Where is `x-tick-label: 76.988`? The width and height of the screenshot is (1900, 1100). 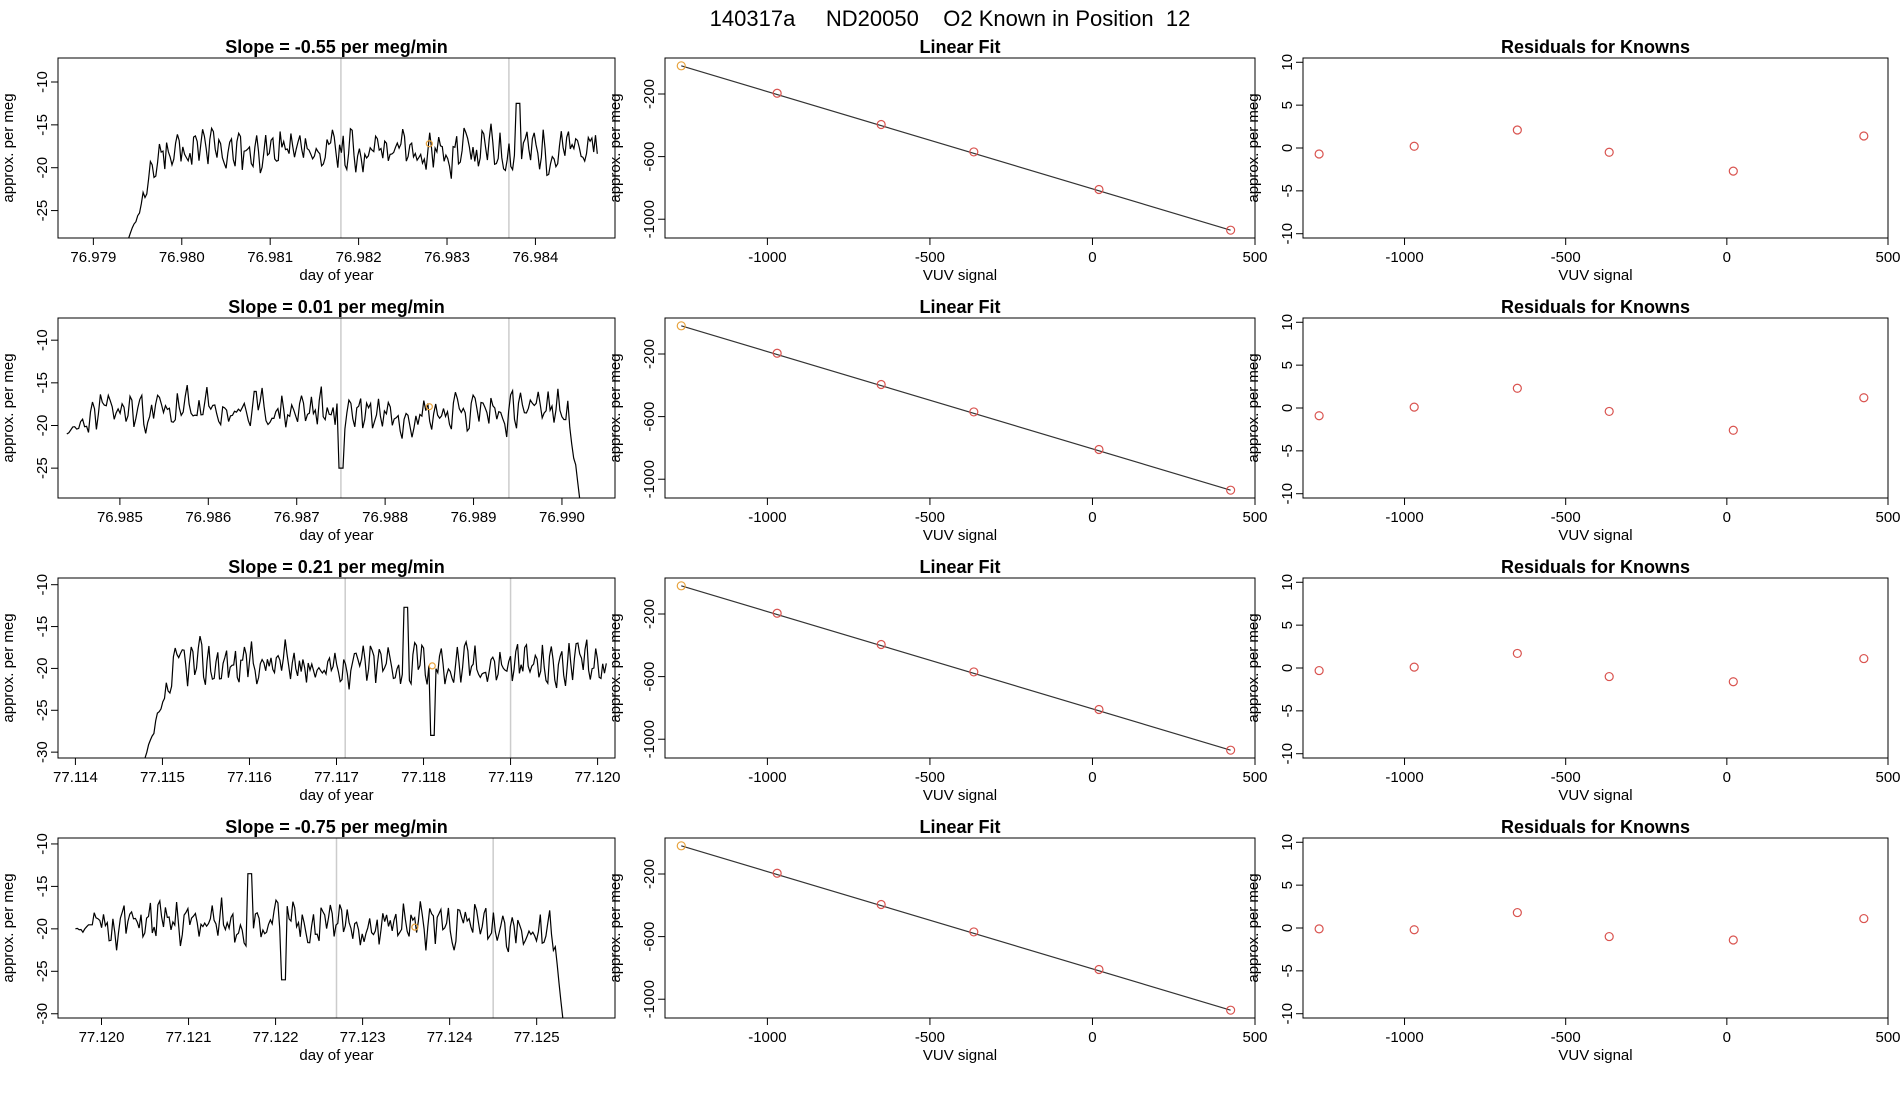 x-tick-label: 76.988 is located at coordinates (385, 517).